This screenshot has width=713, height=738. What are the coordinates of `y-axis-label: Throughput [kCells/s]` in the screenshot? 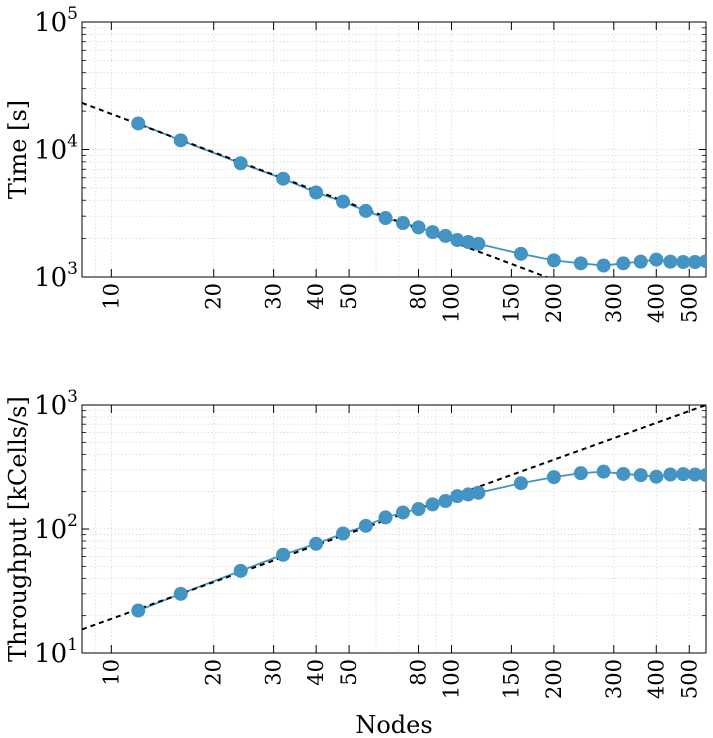 It's located at (18, 529).